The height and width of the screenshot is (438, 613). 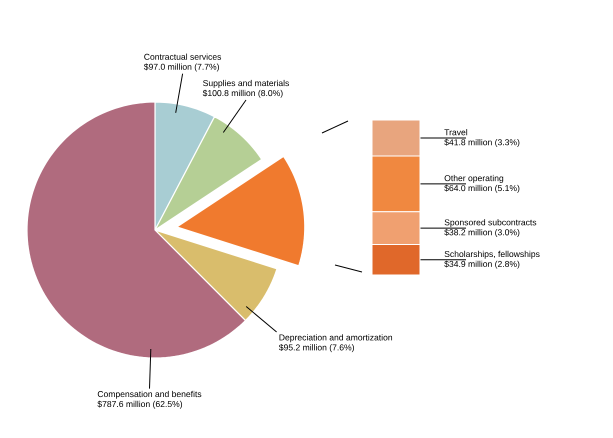 I want to click on data-label: $97.0 million (7.7%), so click(x=181, y=67).